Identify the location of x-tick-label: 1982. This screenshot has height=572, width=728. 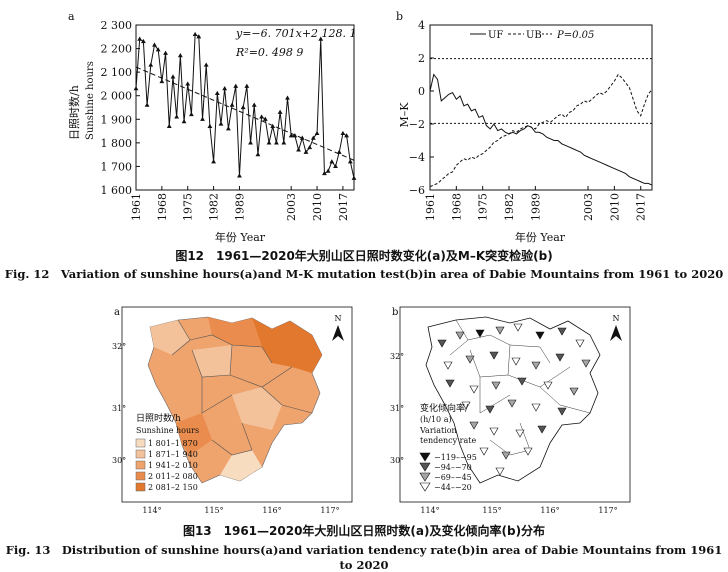
(509, 207).